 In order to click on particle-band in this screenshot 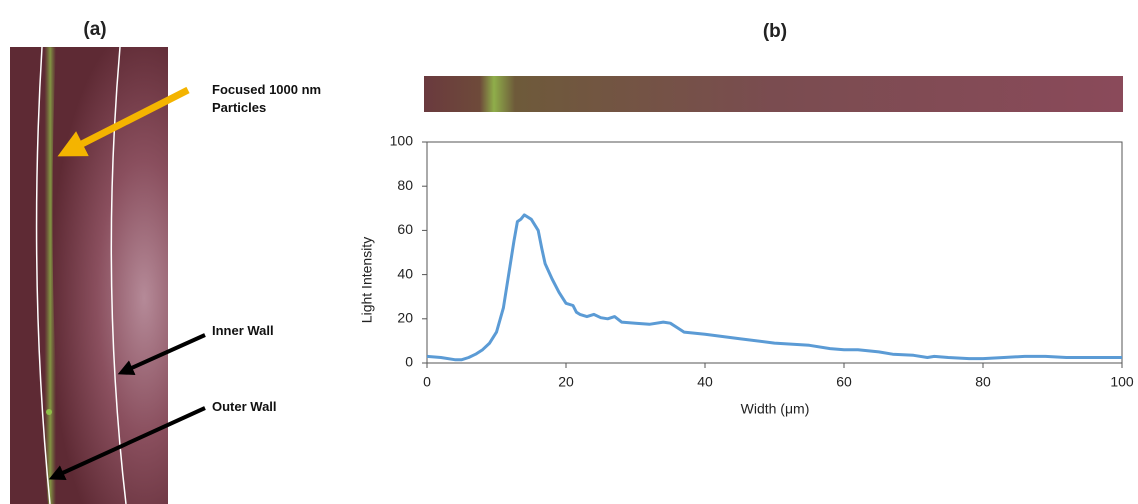, I will do `click(50, 275)`.